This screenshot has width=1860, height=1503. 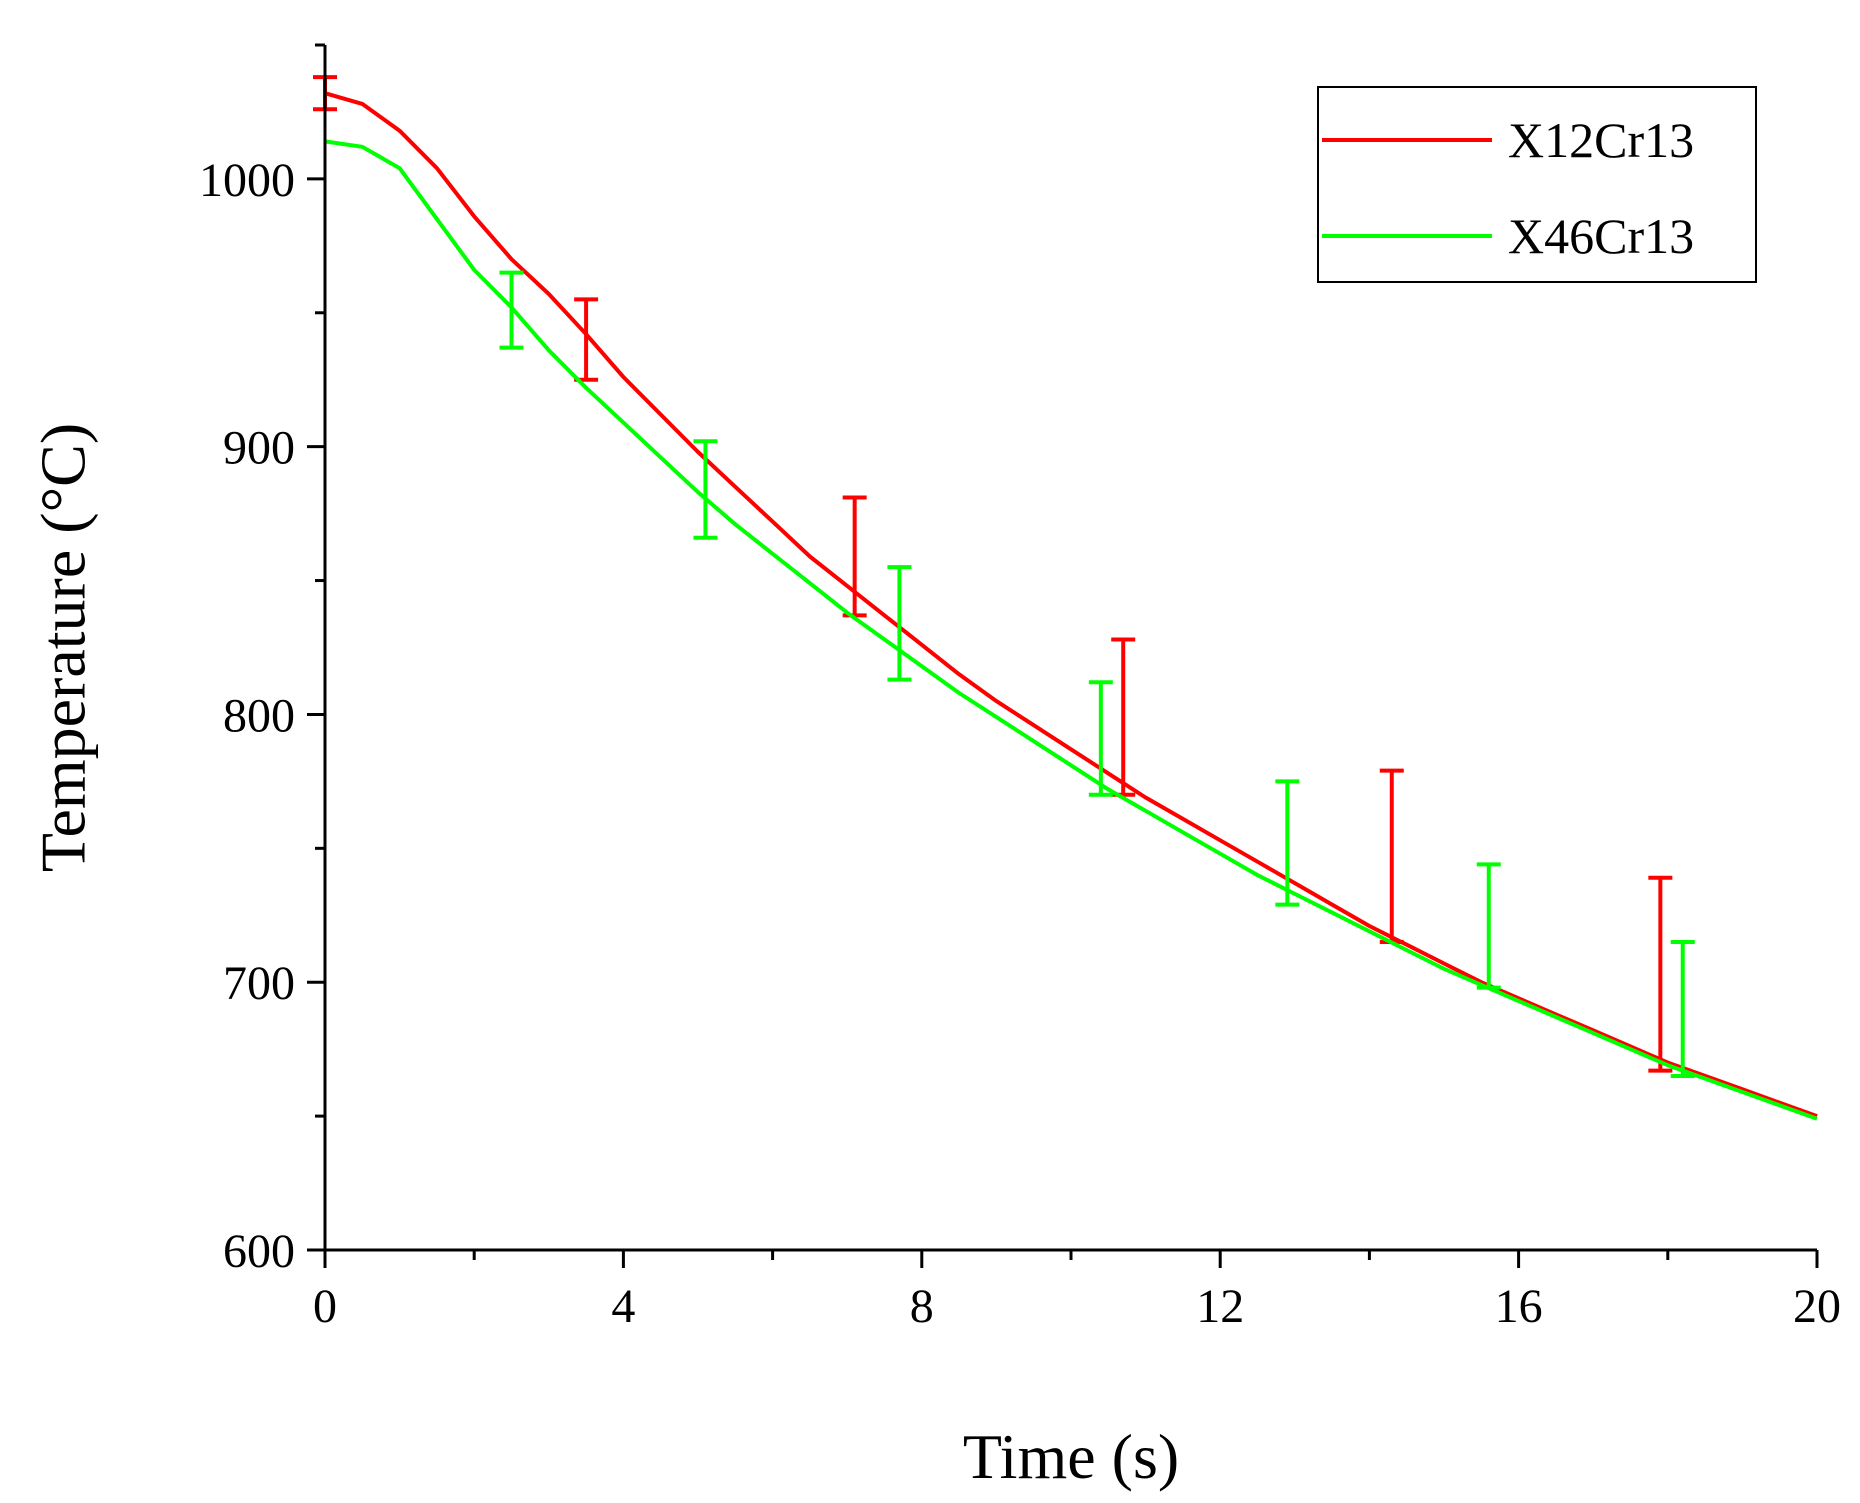 I want to click on legend: X12Cr13 X46Cr13, so click(x=1537, y=184).